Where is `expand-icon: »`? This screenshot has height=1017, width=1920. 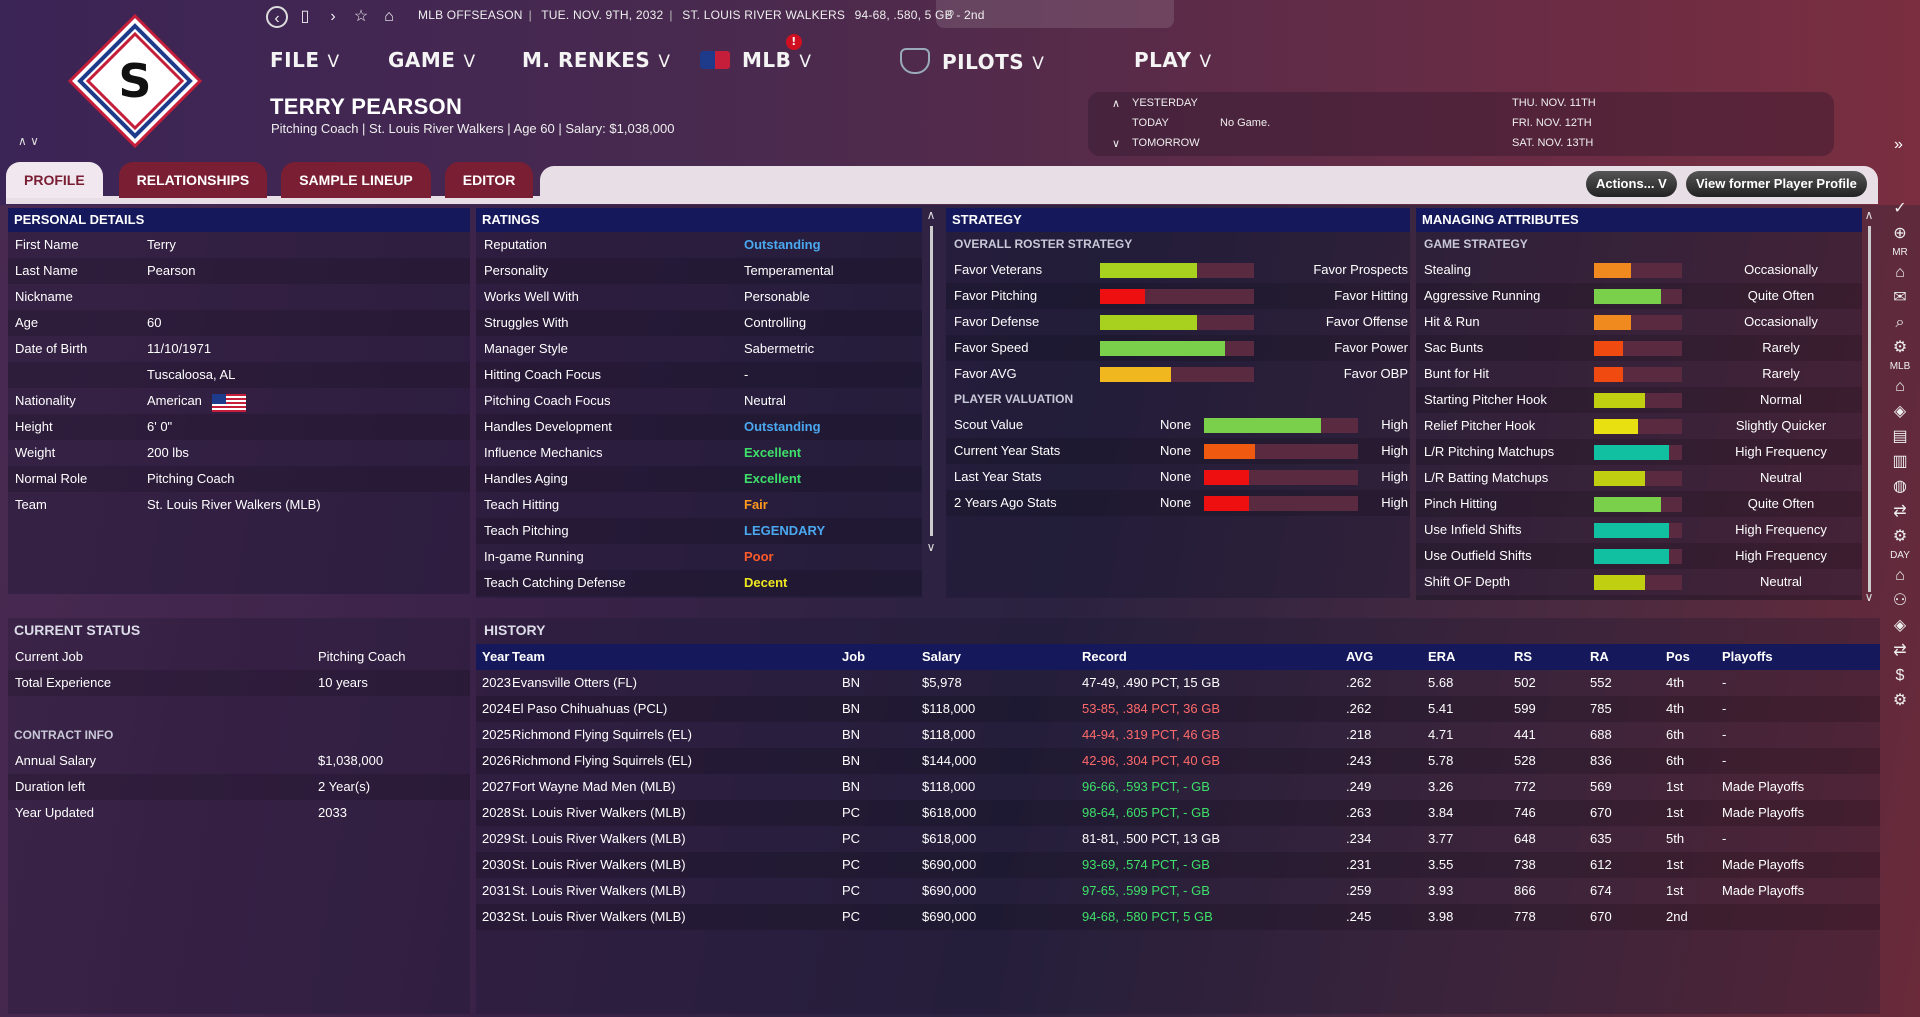
expand-icon: » is located at coordinates (1898, 144).